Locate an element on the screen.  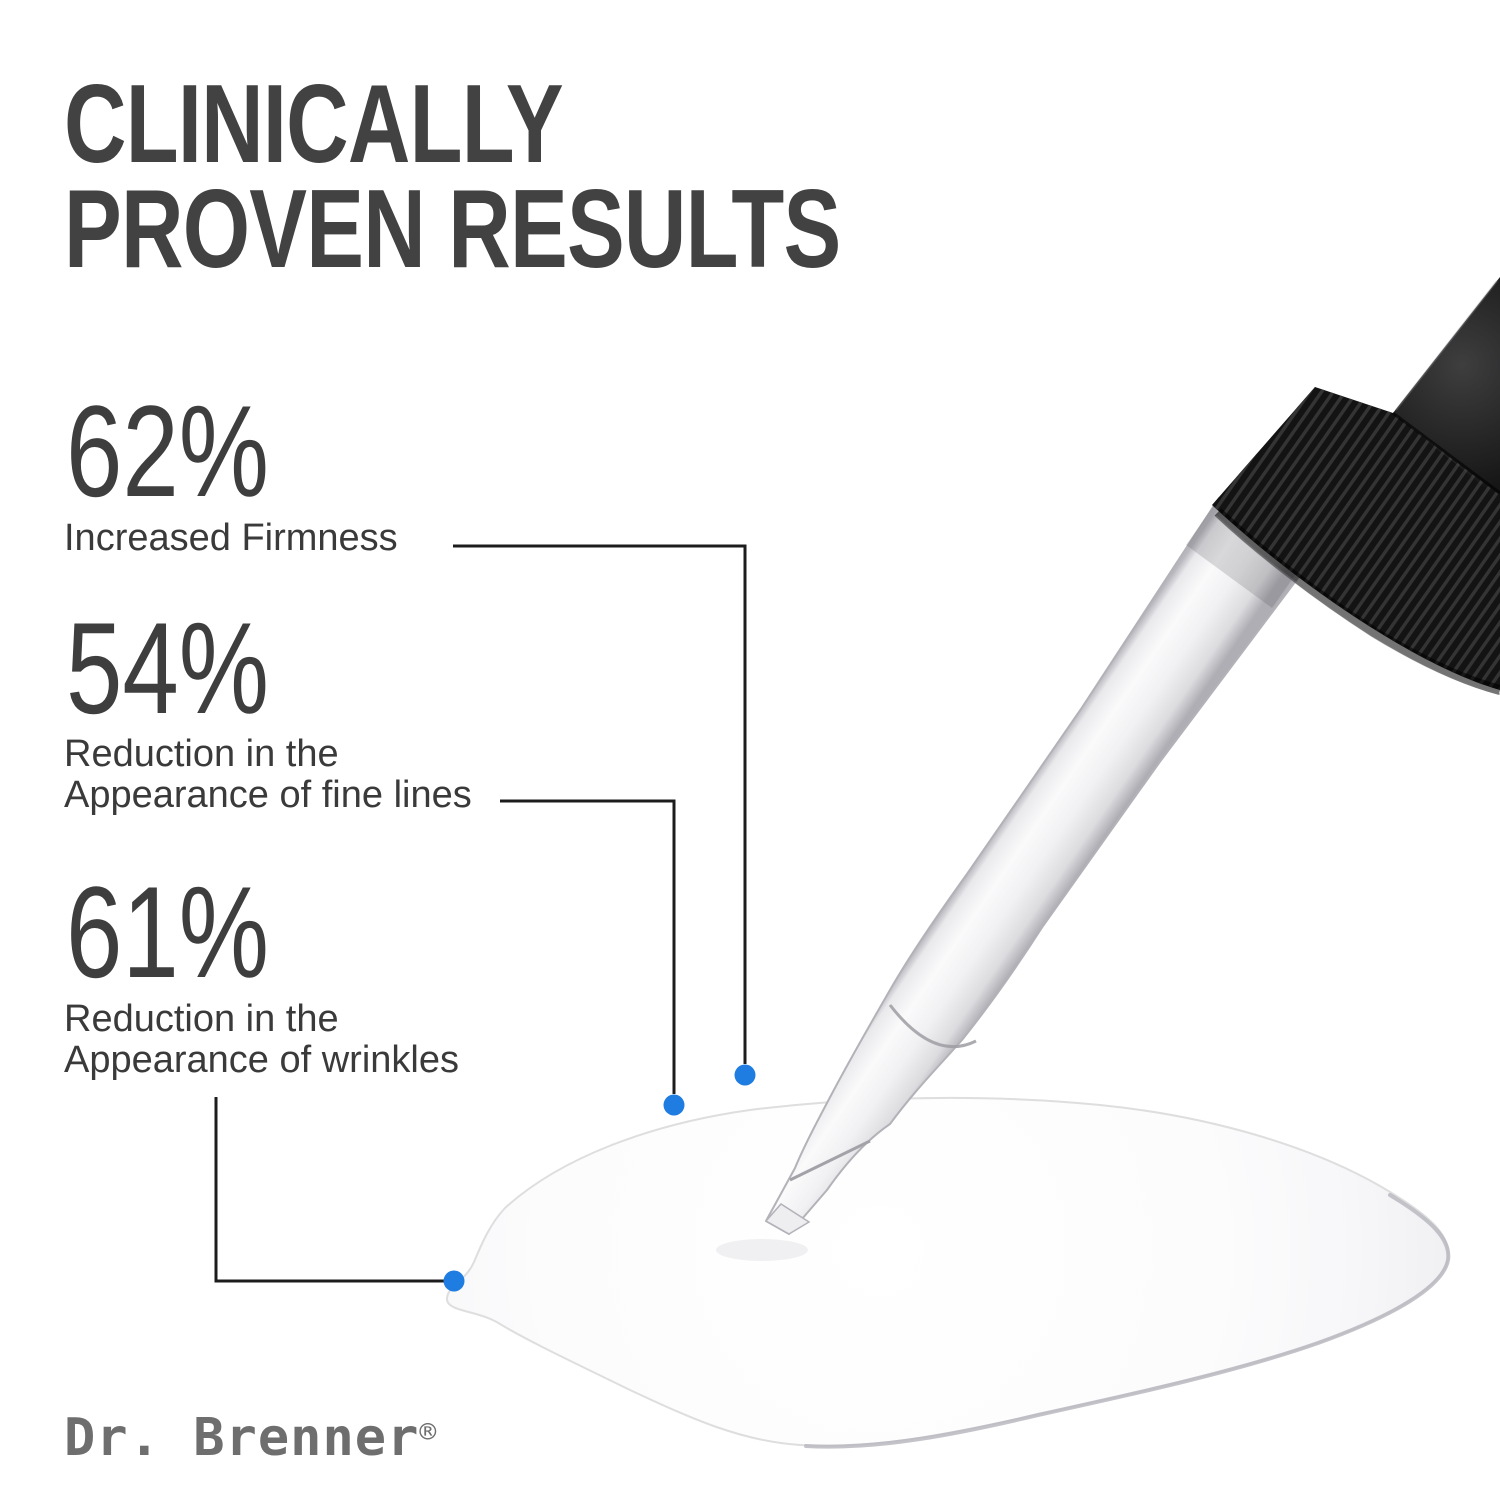
callout-line-wrinkles is located at coordinates (329, 1190).